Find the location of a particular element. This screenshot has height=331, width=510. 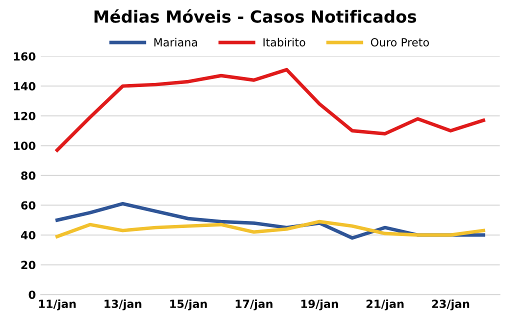

x-tick-label: 17/jan is located at coordinates (254, 304).